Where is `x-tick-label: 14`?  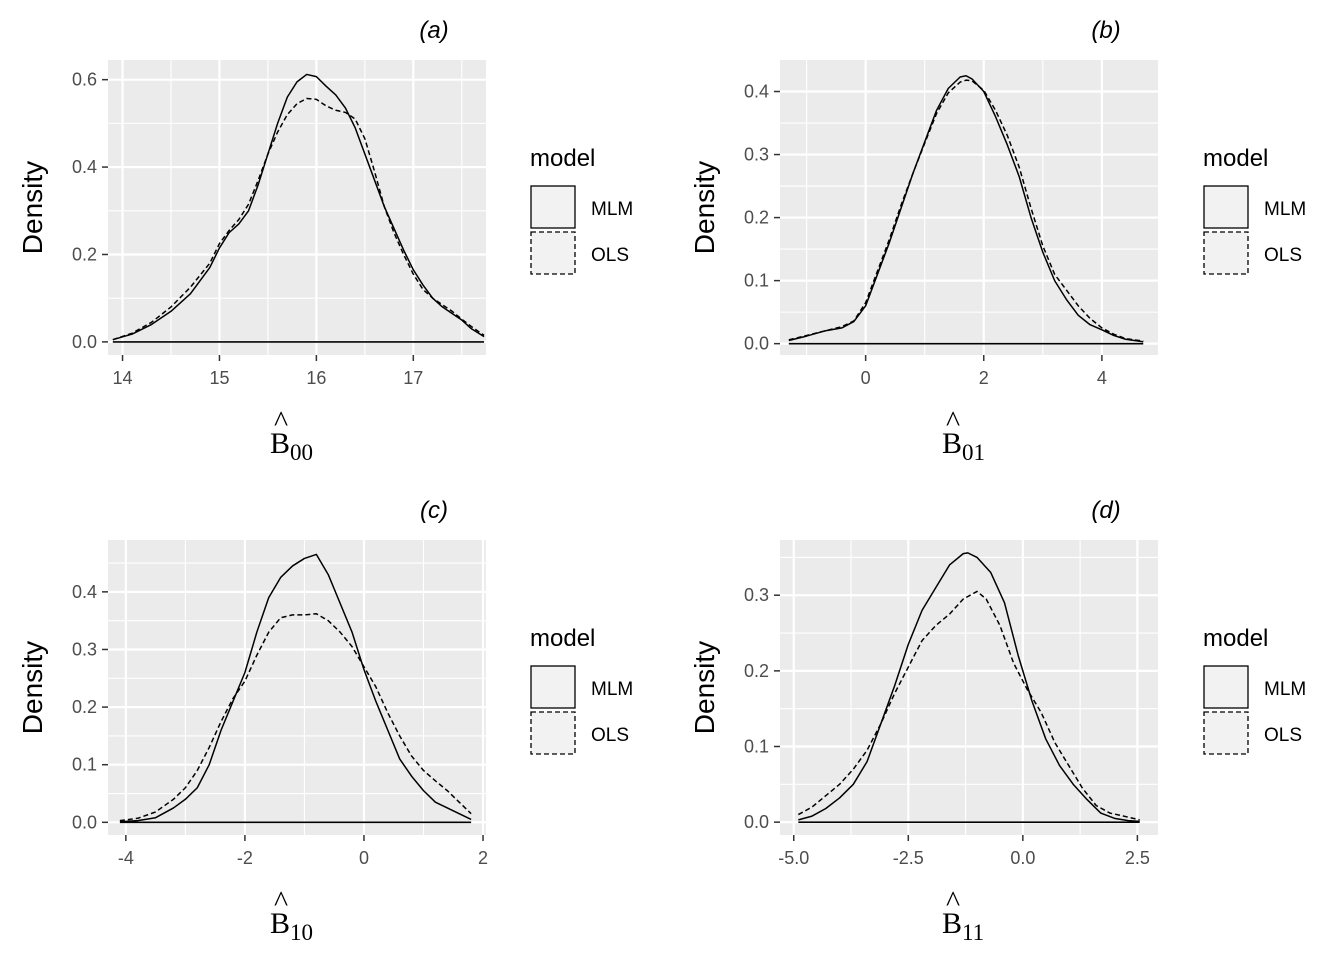
x-tick-label: 14 is located at coordinates (123, 378).